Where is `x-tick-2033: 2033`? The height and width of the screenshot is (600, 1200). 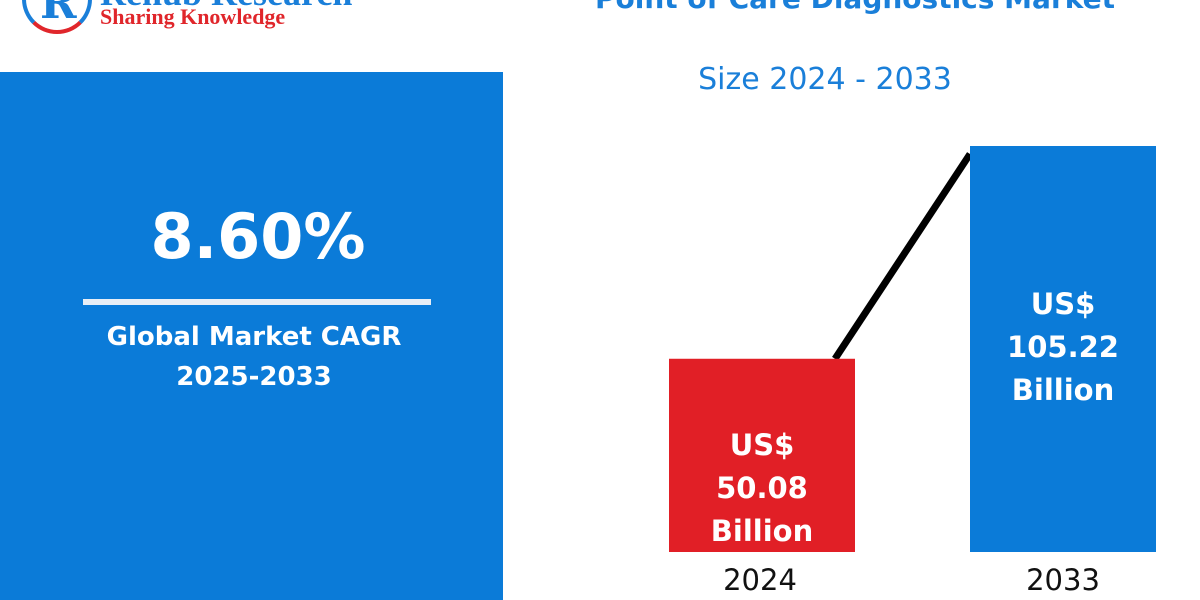 x-tick-2033: 2033 is located at coordinates (1063, 580).